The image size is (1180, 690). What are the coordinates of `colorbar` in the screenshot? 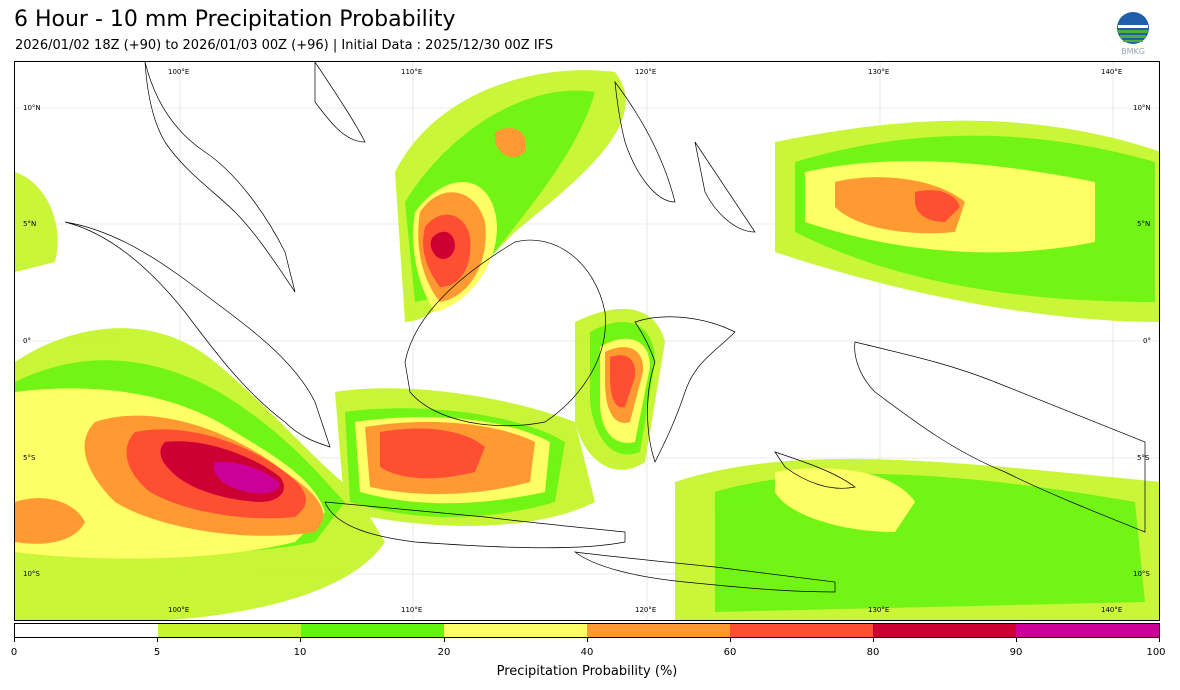 It's located at (587, 630).